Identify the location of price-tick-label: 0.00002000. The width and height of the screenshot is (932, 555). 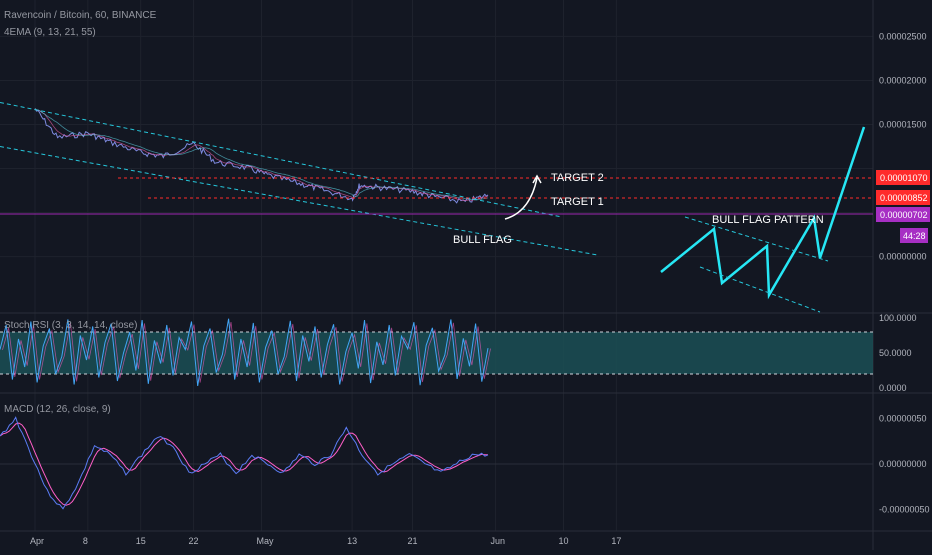
(903, 80).